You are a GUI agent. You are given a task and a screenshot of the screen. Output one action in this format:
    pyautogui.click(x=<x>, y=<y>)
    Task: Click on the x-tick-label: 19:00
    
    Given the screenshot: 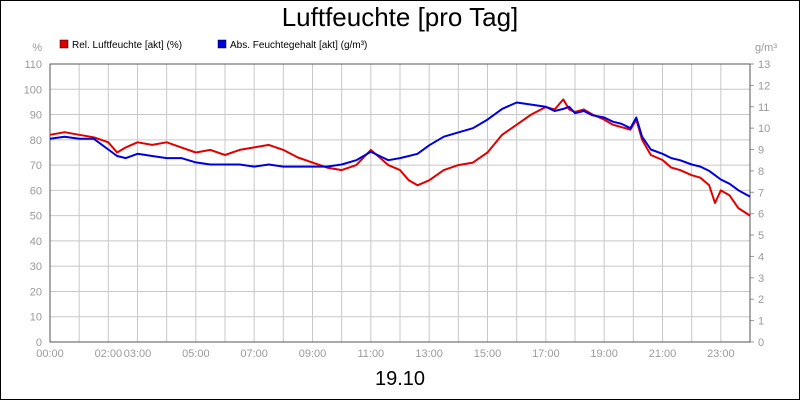 What is the action you would take?
    pyautogui.click(x=604, y=354)
    